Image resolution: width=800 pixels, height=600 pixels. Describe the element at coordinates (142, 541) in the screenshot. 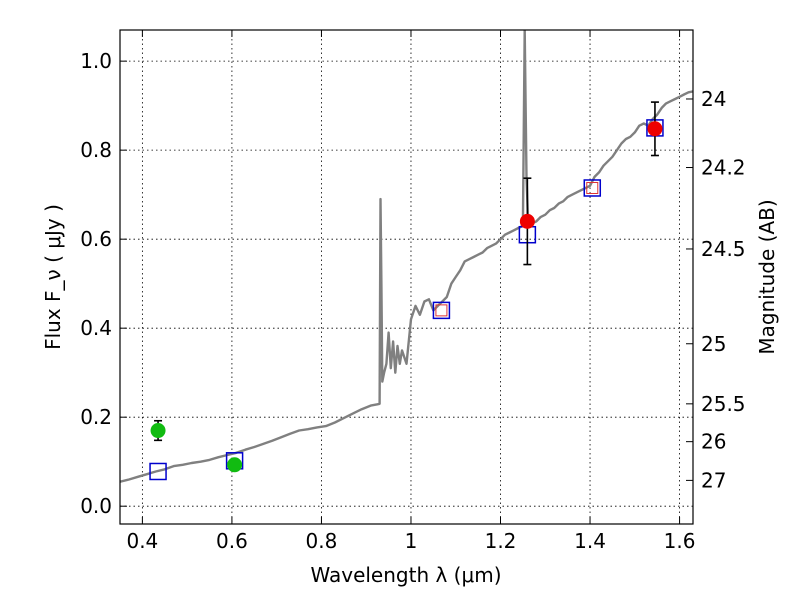

I see `x-tick-label: 0.4` at that location.